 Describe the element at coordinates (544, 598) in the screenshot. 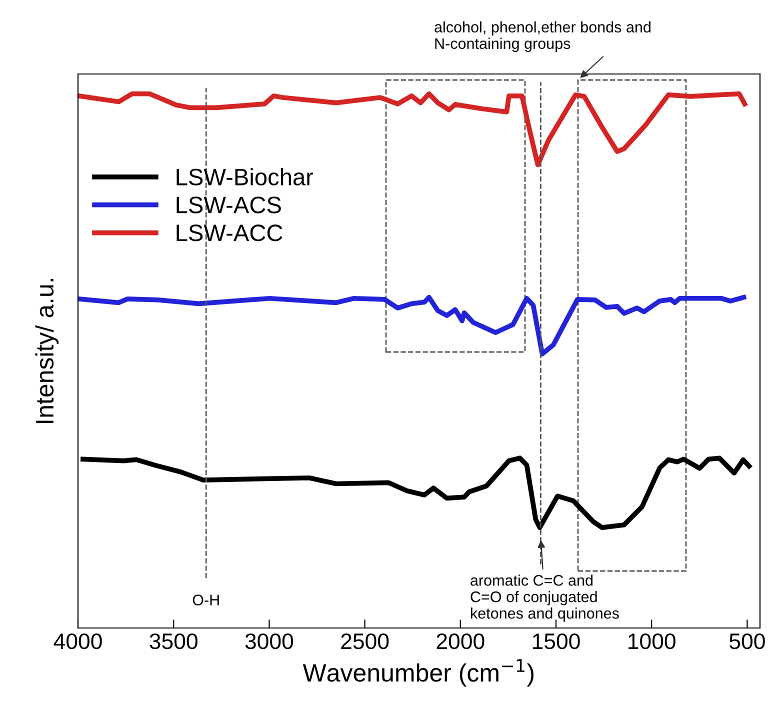

I see `annotation: aromatic C=C and C=O of conjugated ketones and quinones` at that location.